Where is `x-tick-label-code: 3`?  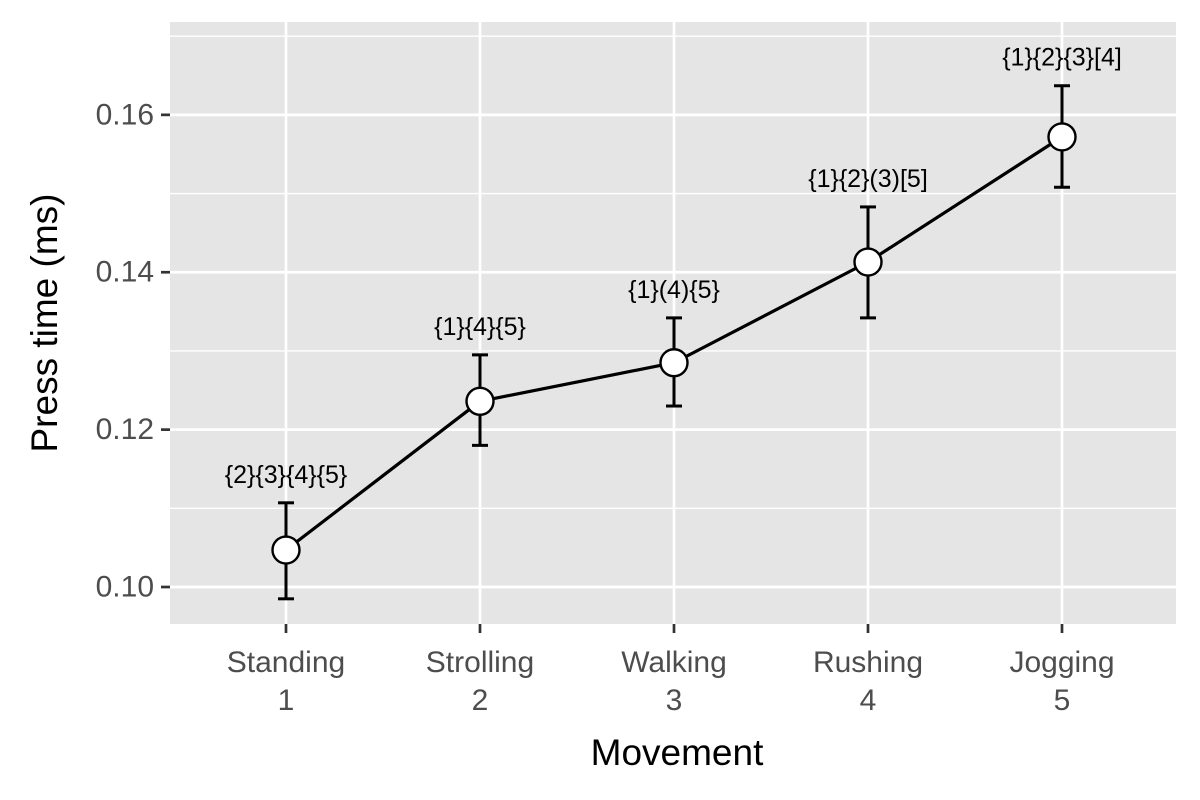 x-tick-label-code: 3 is located at coordinates (674, 700).